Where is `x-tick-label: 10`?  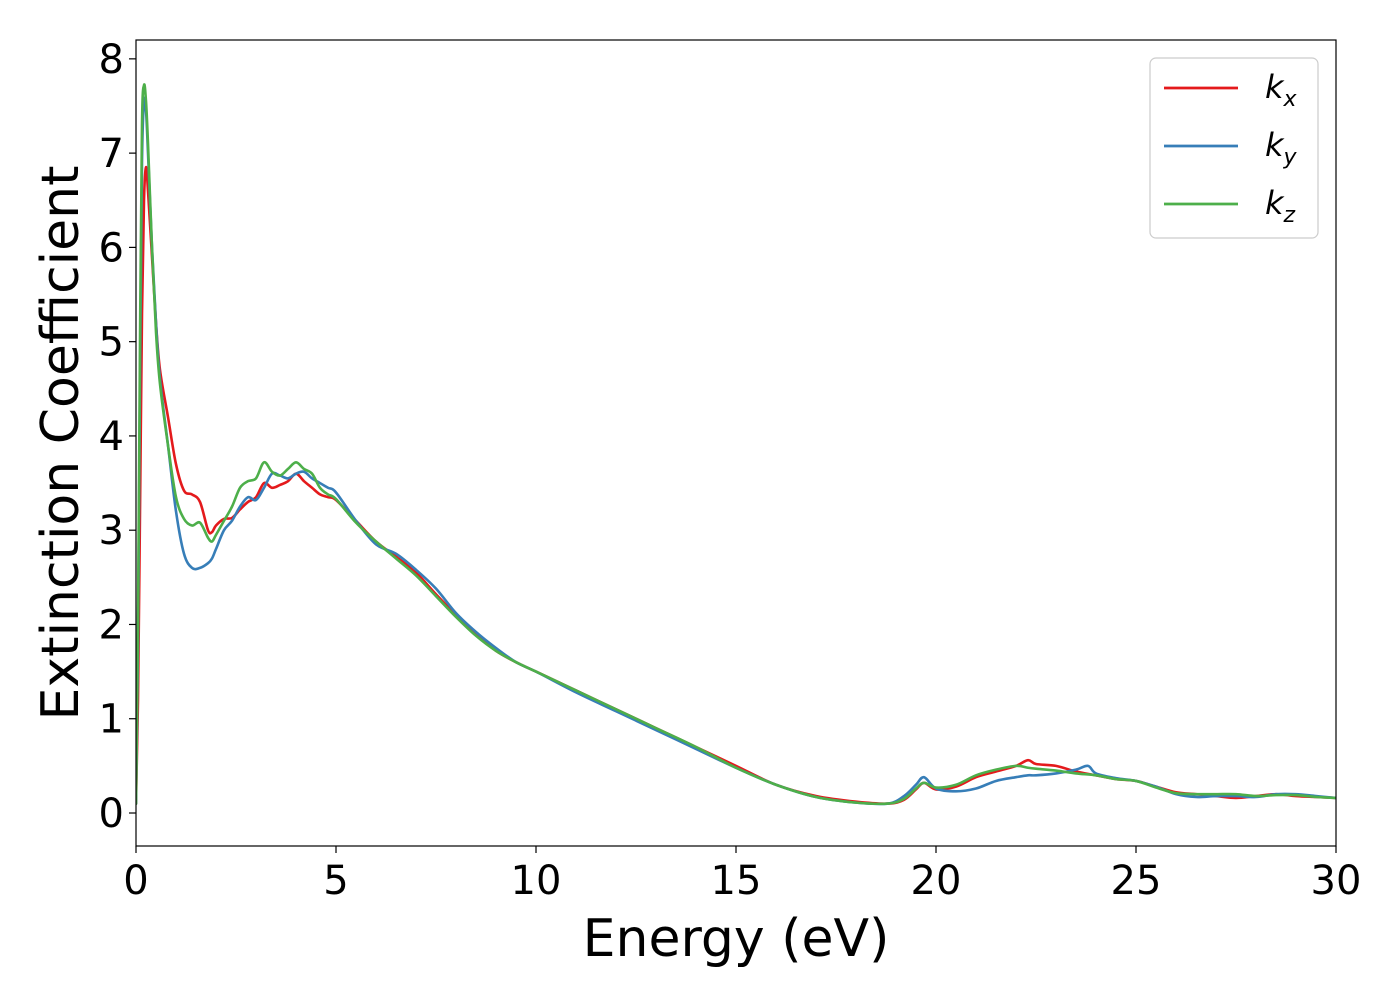
x-tick-label: 10 is located at coordinates (536, 881).